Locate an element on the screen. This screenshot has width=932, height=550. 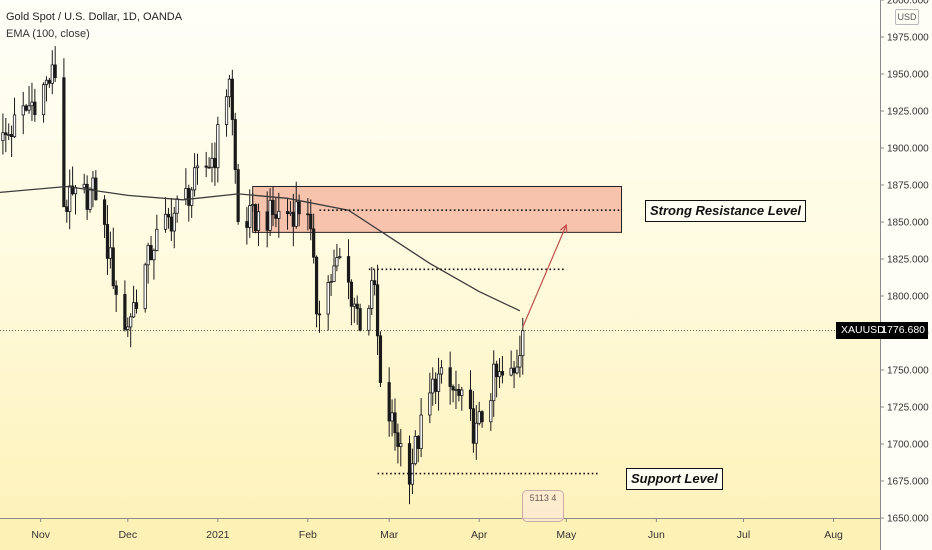
price-axis-panel is located at coordinates (906, 275).